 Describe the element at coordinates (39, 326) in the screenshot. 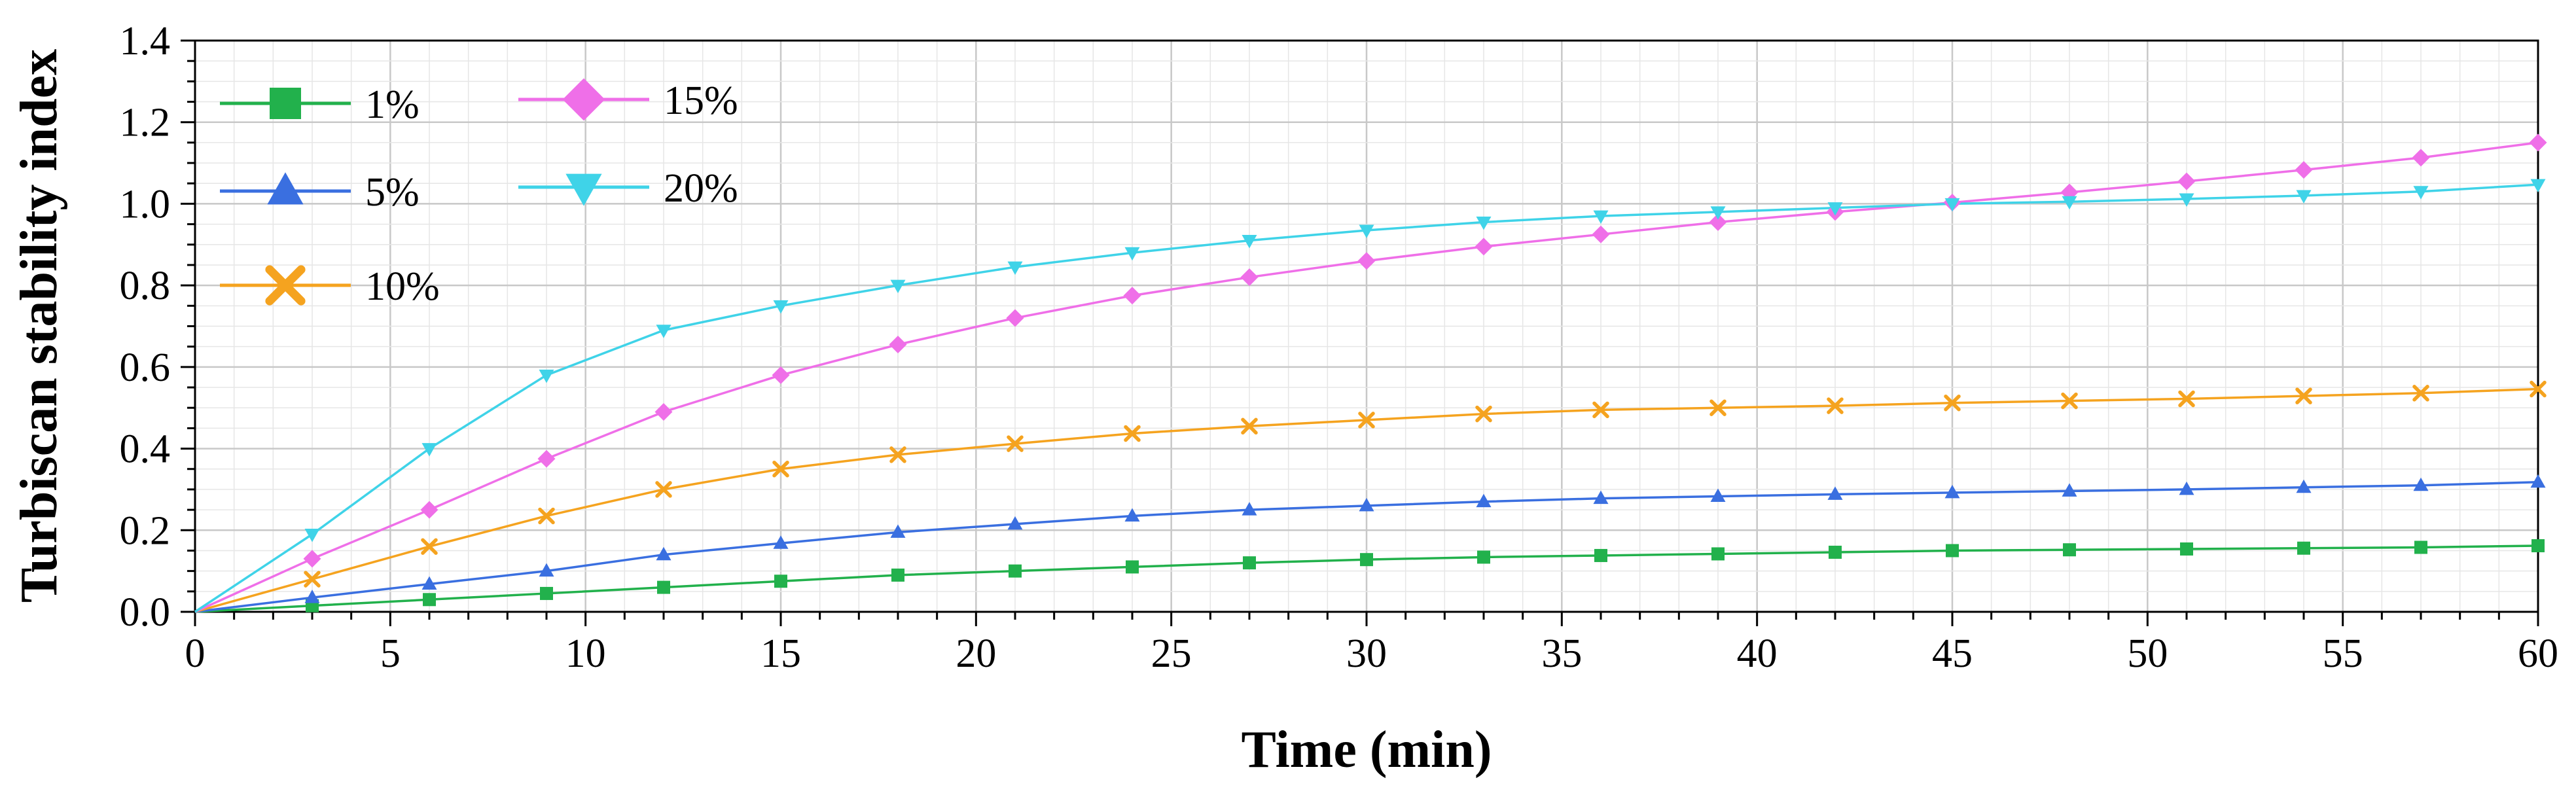

I see `y-axis-title: Turbiscan stability index` at that location.